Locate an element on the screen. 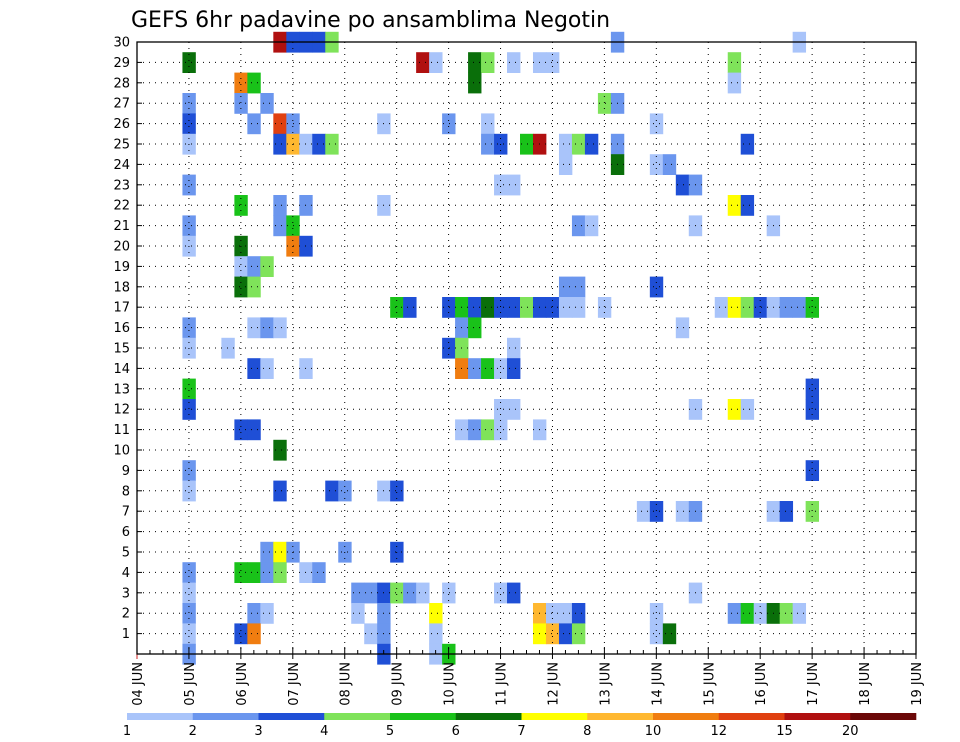 Image resolution: width=960 pixels, height=742 pixels. y-tick-label-20: 20 is located at coordinates (121, 247).